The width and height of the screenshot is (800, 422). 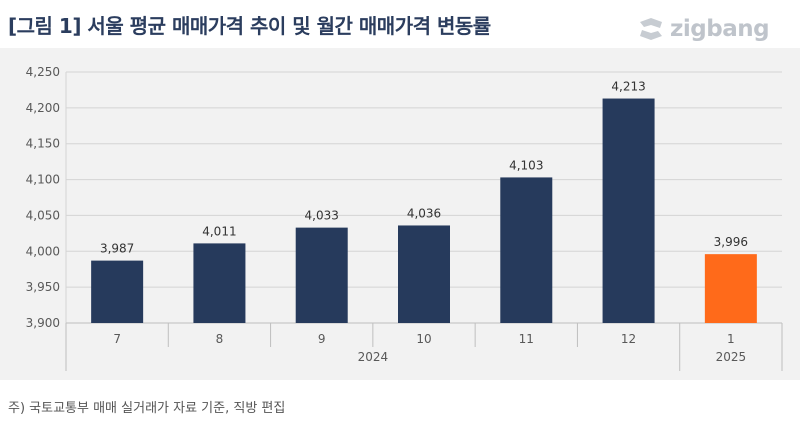 I want to click on data-label: 4,011, so click(x=219, y=231).